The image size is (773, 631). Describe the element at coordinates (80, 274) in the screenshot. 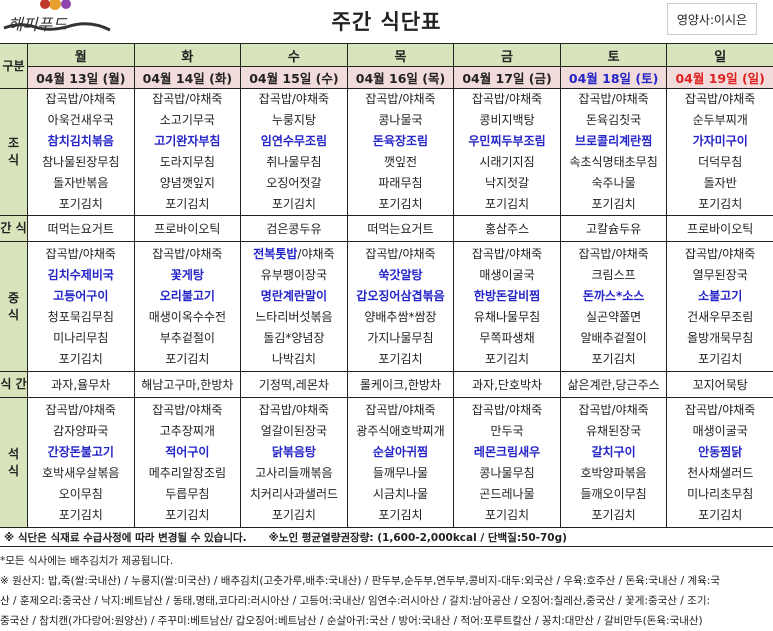

I see `menu-item-text: 김치수제비국` at that location.